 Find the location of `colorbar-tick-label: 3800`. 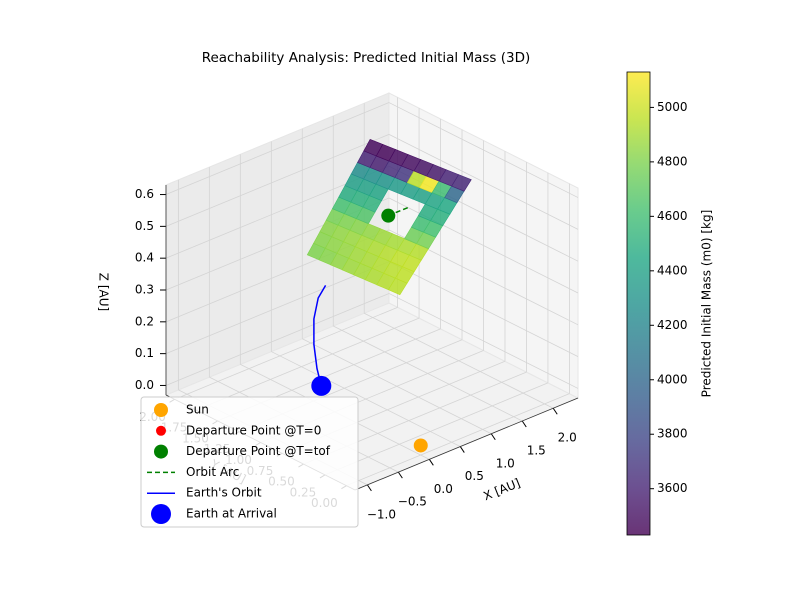

colorbar-tick-label: 3800 is located at coordinates (672, 434).